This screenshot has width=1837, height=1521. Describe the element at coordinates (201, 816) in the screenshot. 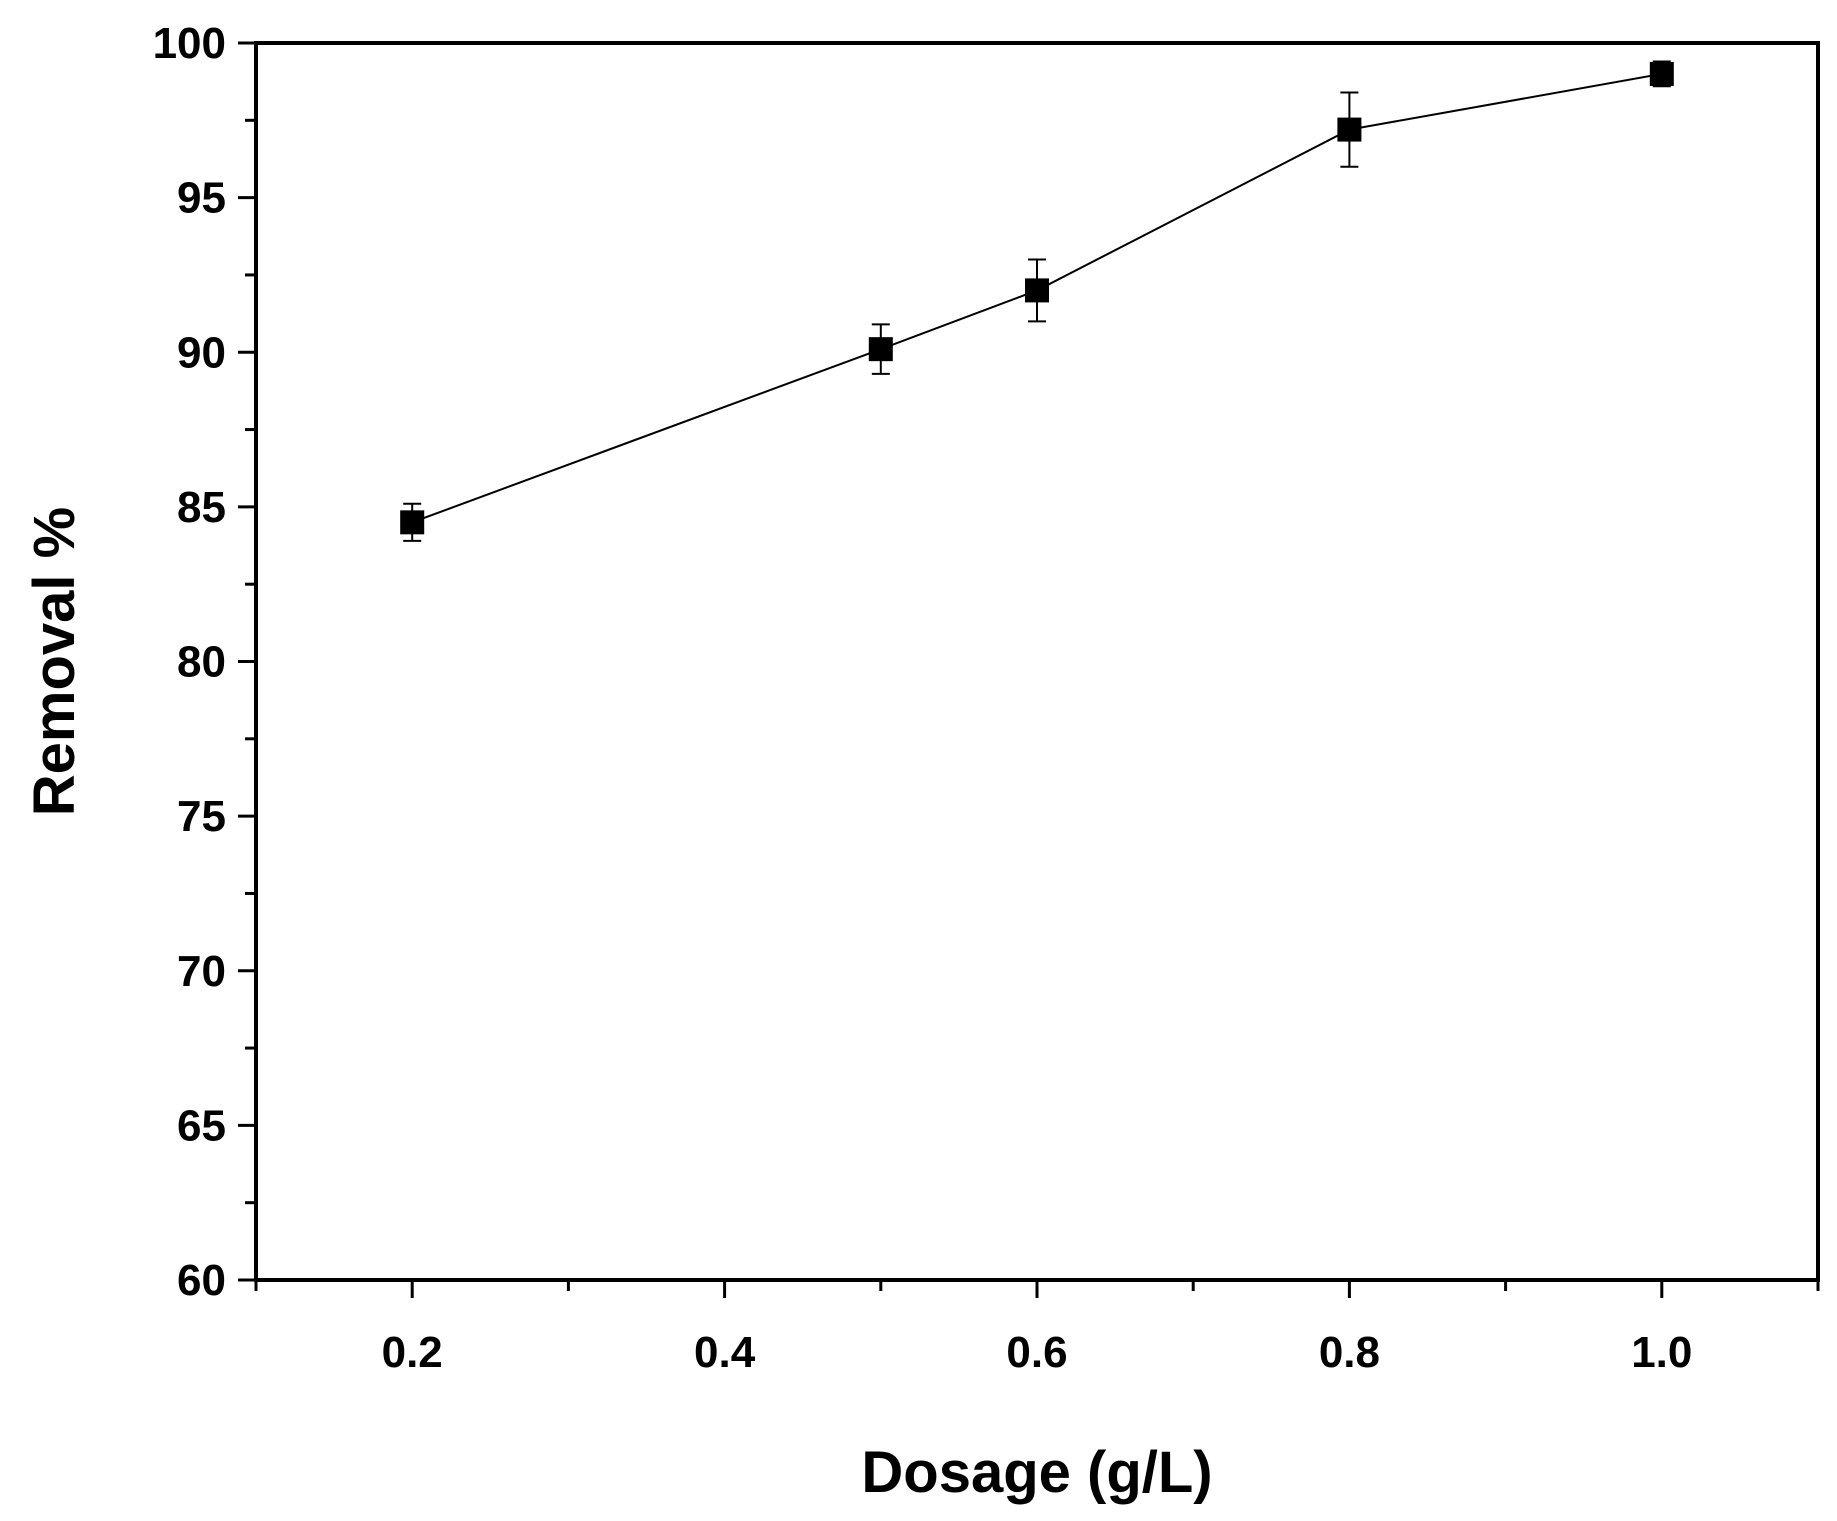

I see `y-tick-label: 75` at that location.